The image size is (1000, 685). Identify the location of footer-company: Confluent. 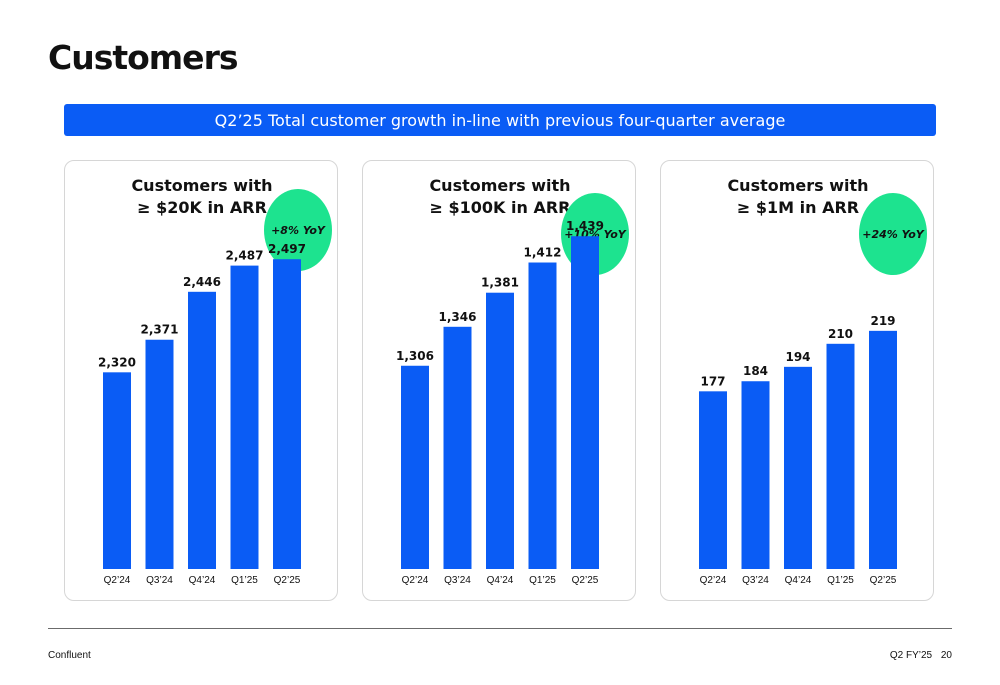
(69, 655).